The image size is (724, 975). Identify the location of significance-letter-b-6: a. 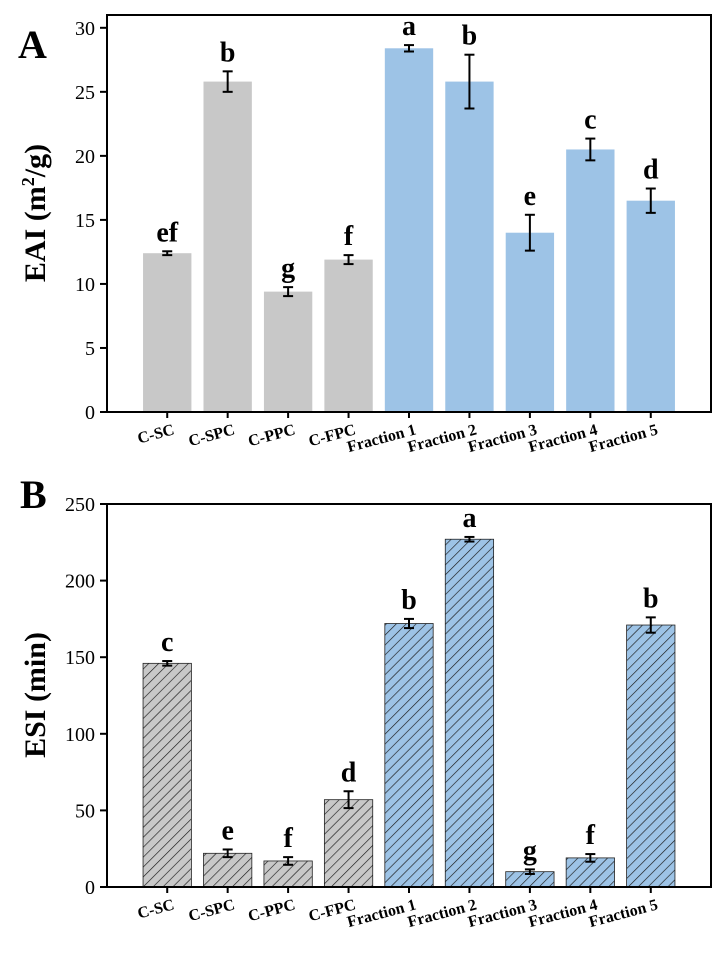
(469, 518).